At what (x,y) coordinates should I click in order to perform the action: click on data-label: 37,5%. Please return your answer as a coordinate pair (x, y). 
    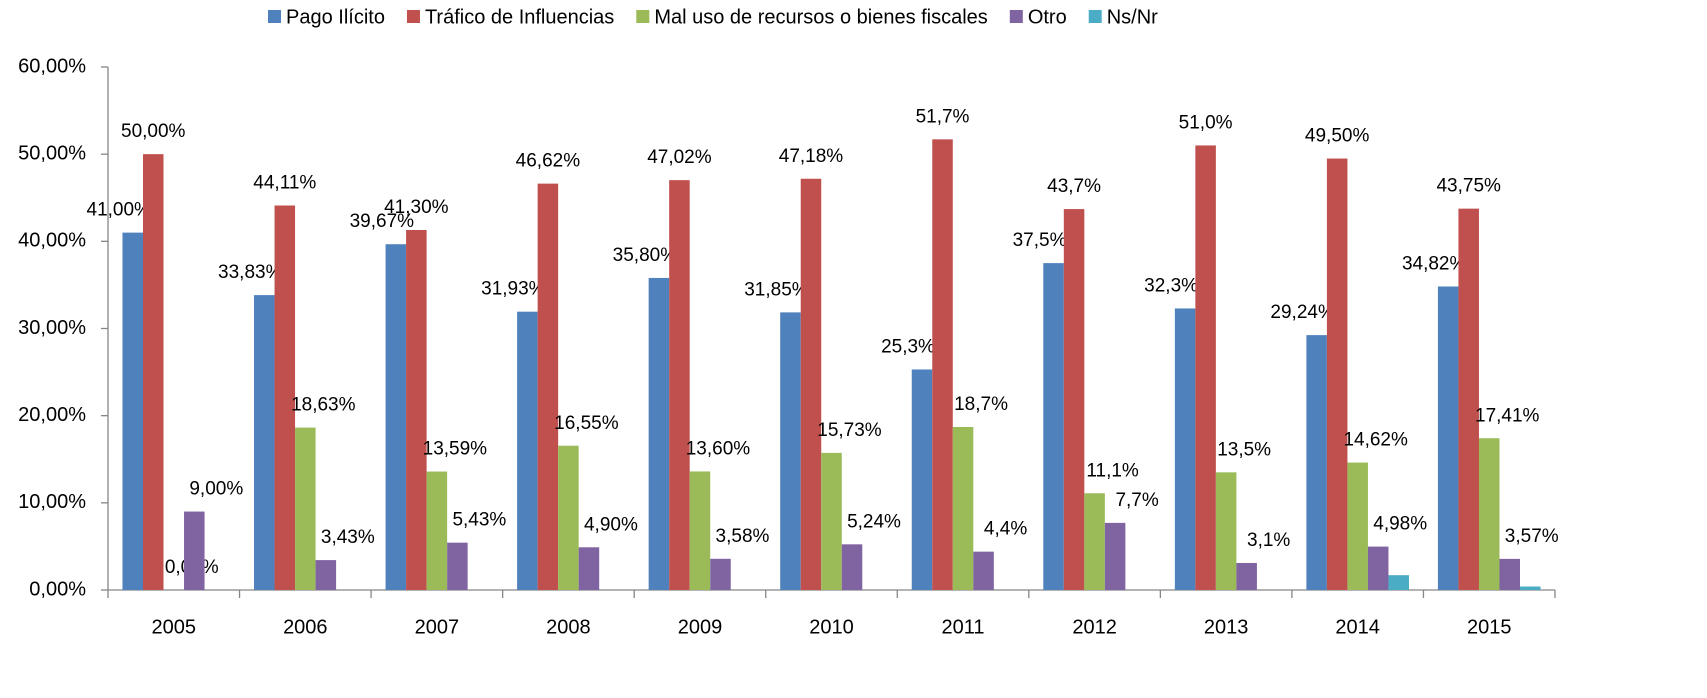
    Looking at the image, I should click on (1040, 240).